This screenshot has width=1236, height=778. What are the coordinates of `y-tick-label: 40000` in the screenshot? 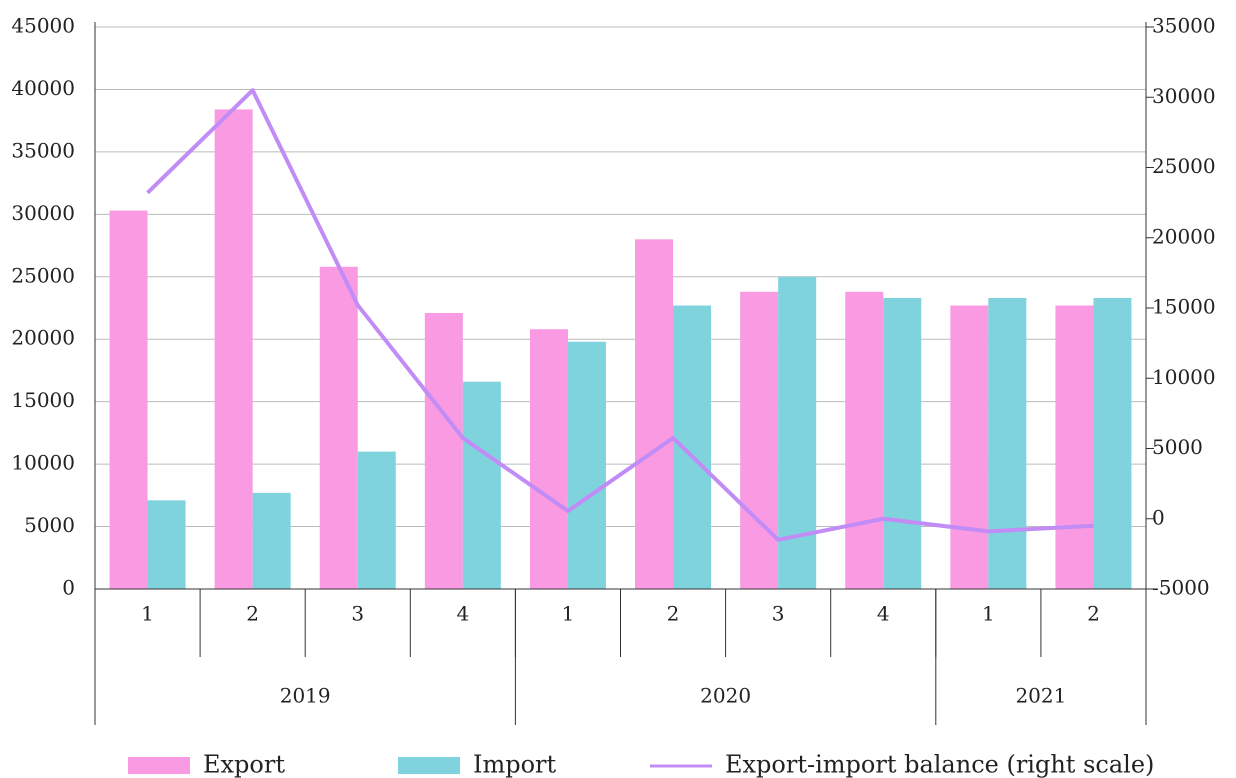 It's located at (43, 88).